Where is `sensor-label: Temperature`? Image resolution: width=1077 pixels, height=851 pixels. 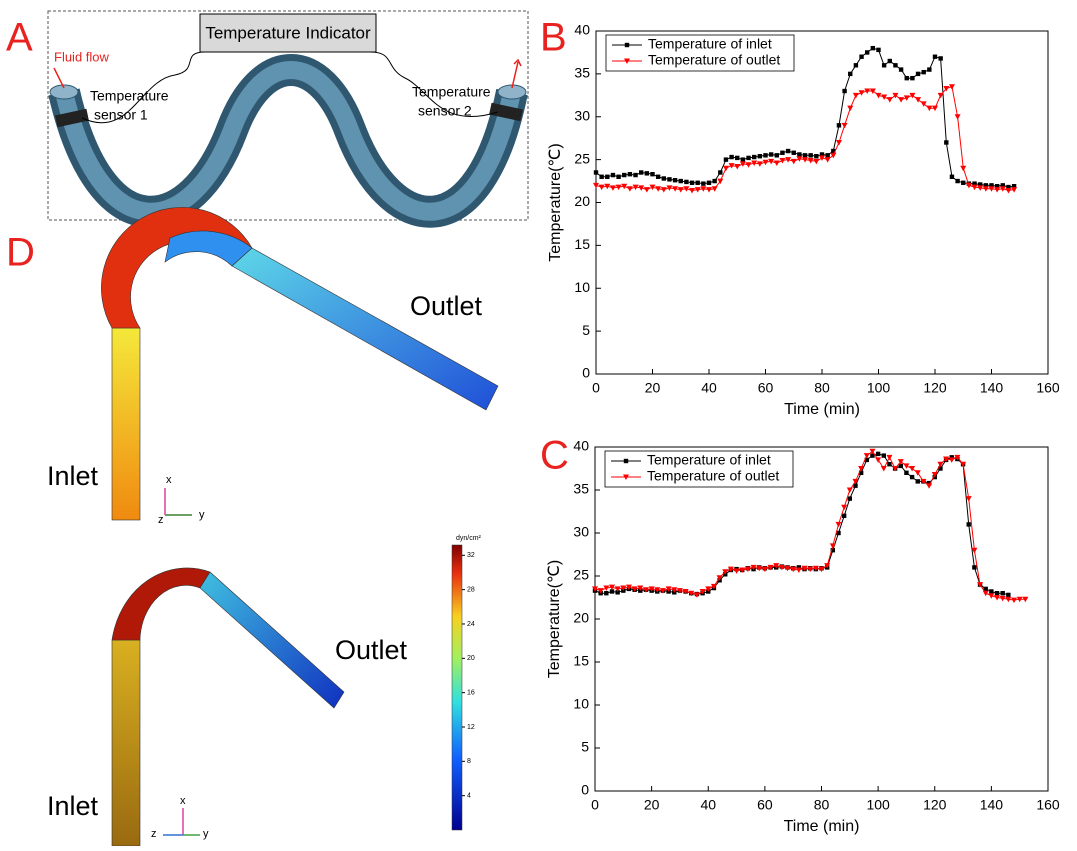 sensor-label: Temperature is located at coordinates (451, 92).